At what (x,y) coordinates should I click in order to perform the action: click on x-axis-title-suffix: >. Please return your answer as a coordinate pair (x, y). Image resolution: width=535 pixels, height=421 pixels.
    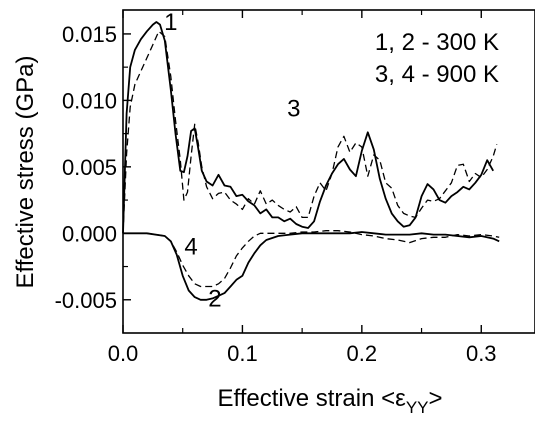
    Looking at the image, I should click on (436, 398).